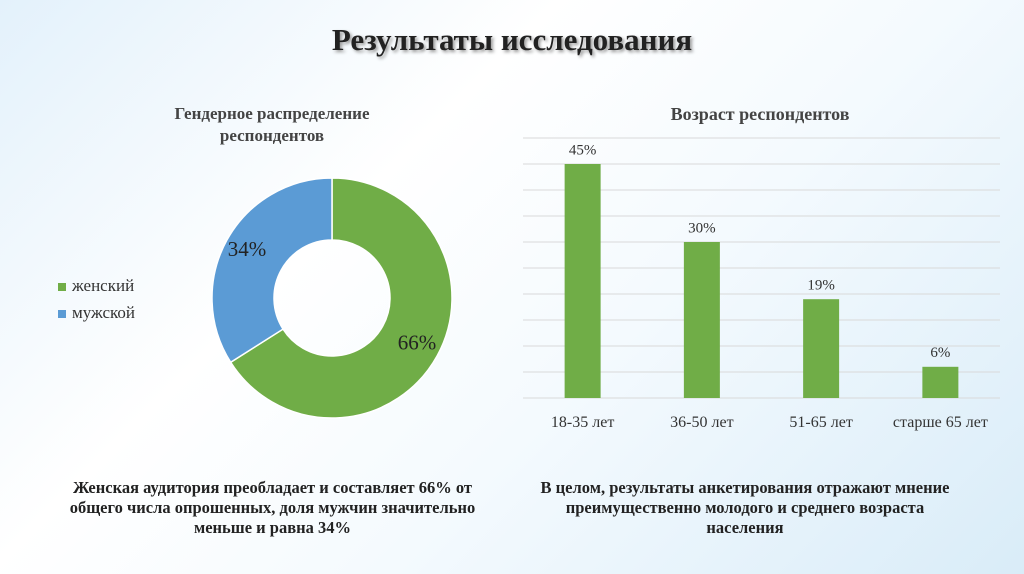 The width and height of the screenshot is (1024, 574). Describe the element at coordinates (102, 285) in the screenshot. I see `legend-label: женский` at that location.